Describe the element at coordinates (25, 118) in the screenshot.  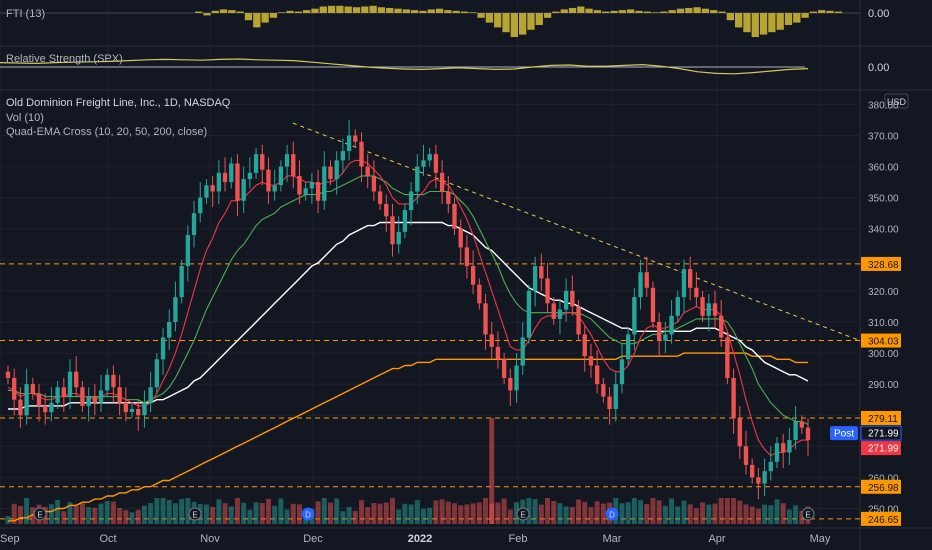
I see `volume-indicator-label: Vol (10)` at that location.